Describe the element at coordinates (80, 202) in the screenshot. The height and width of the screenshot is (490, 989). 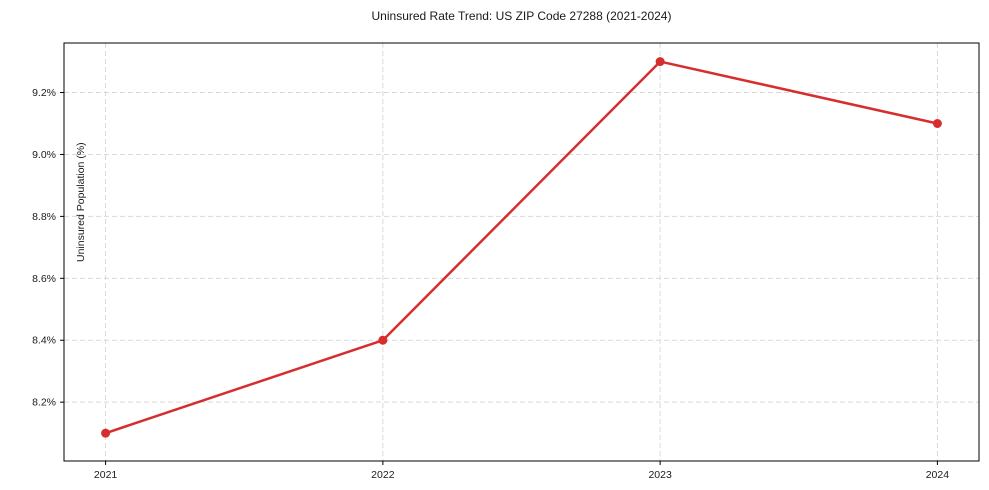
I see `y-axis-label-text: Uninsured Population (%)` at that location.